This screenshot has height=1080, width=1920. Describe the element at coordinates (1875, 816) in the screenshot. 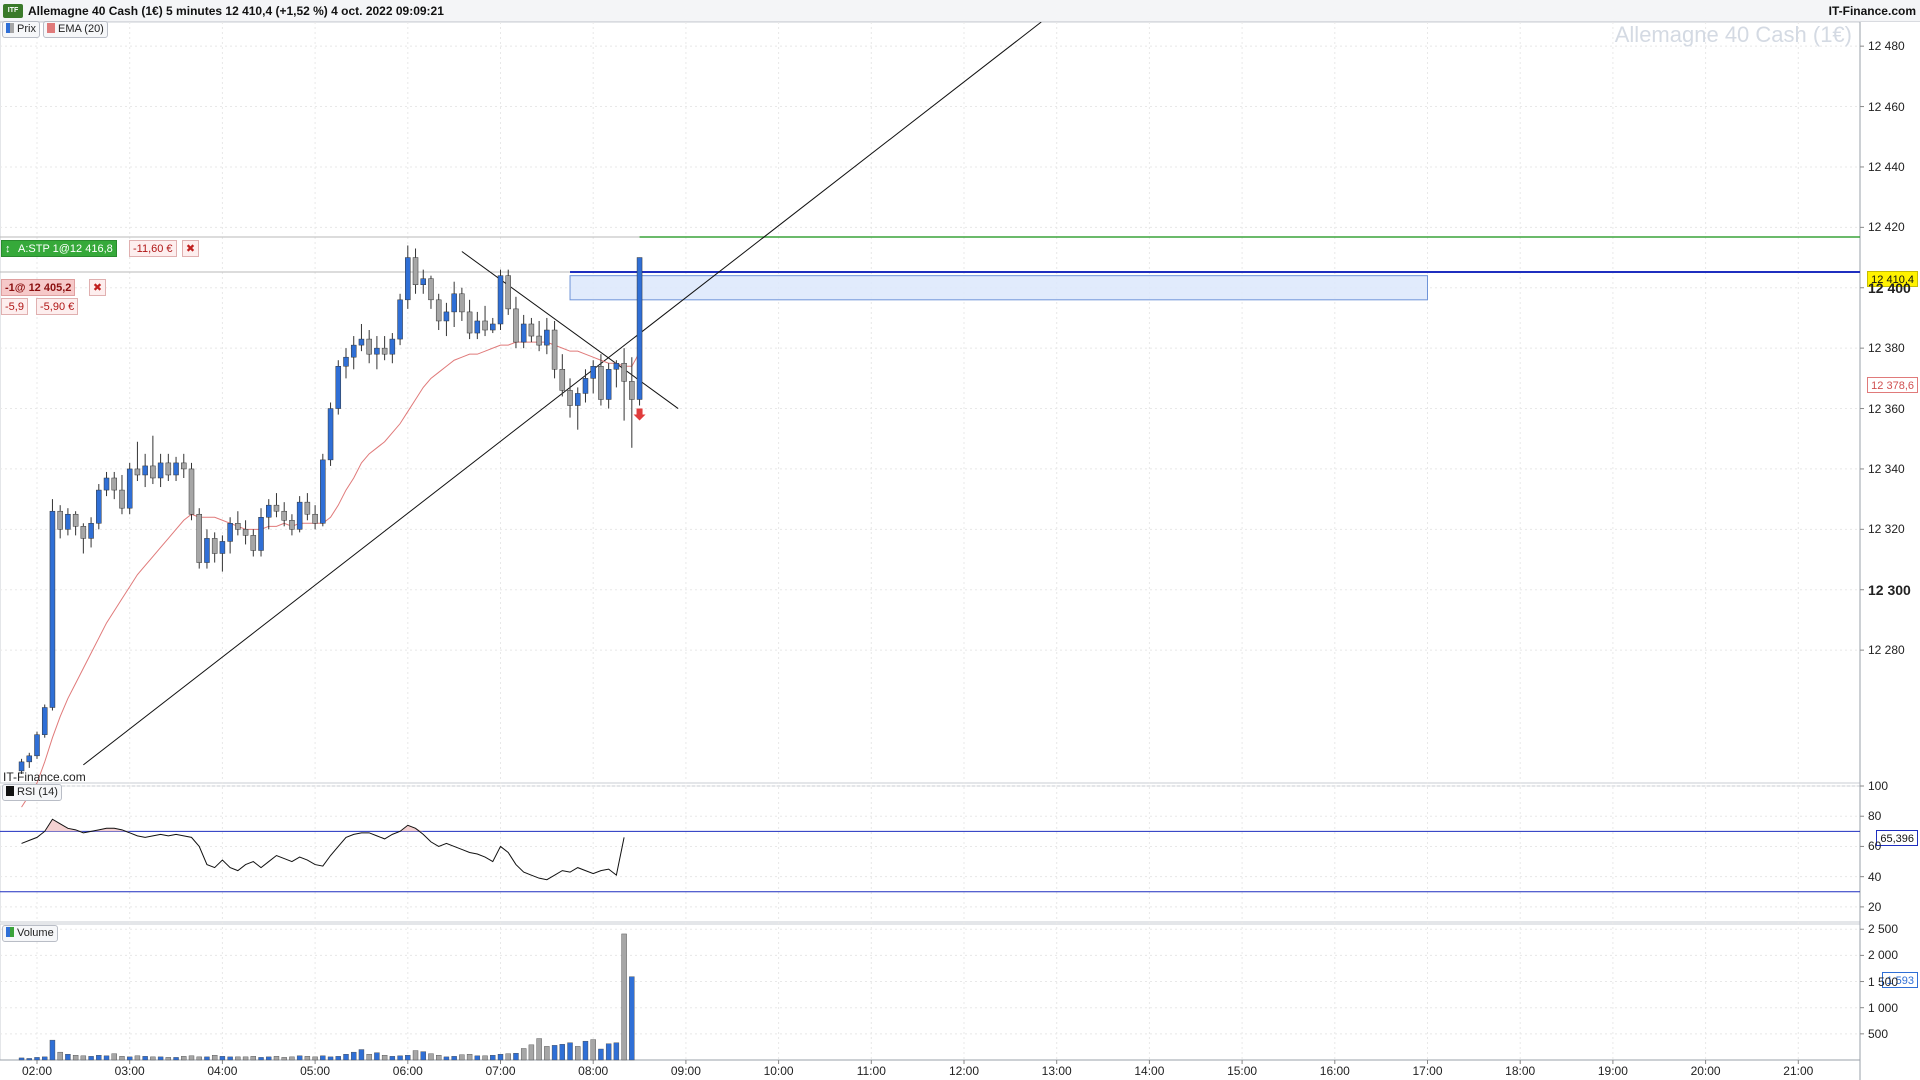

I see `rsi-tick-label: 80` at that location.